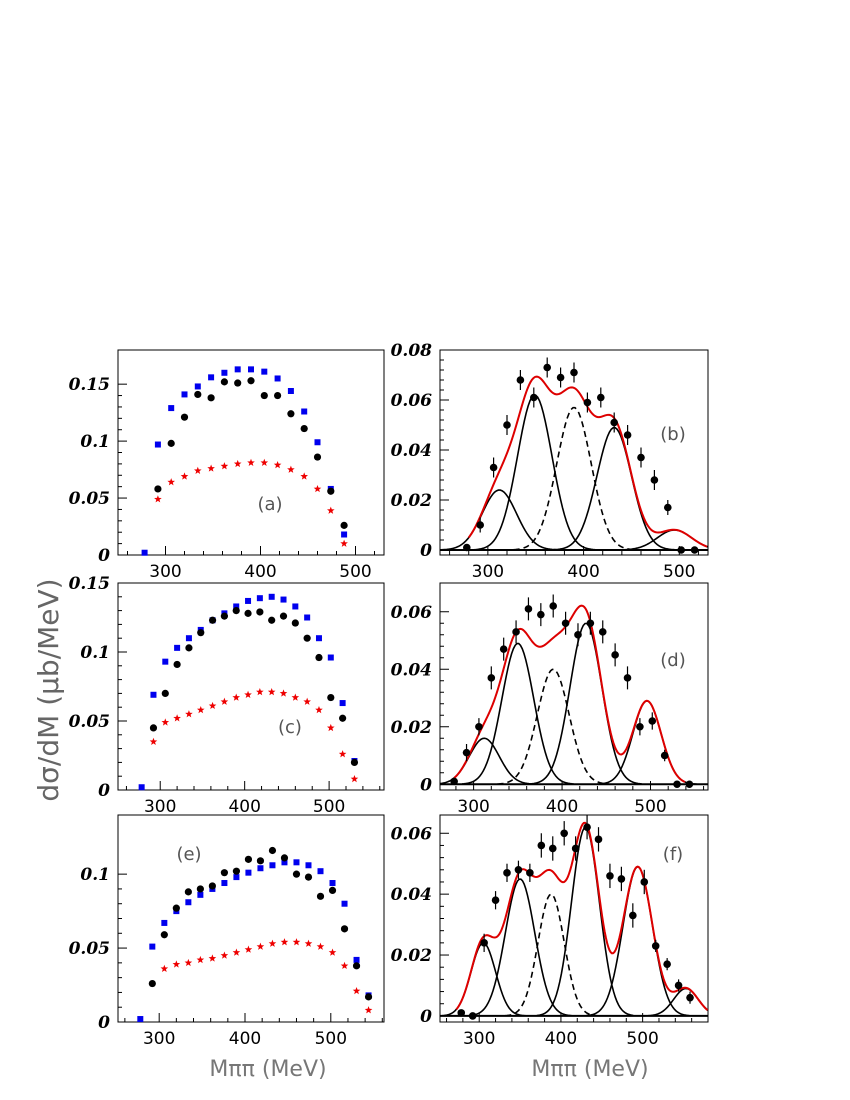 The image size is (850, 1100). I want to click on total-fit-curve-d, so click(569, 693).